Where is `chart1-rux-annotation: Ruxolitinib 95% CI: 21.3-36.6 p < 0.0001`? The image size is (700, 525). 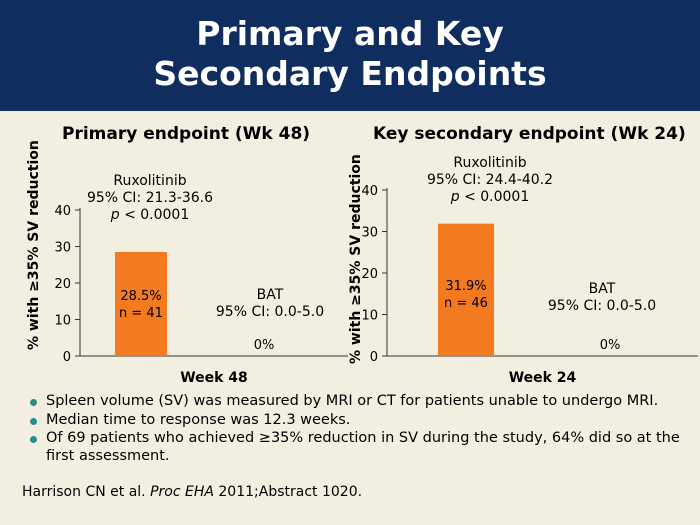
chart1-rux-annotation: Ruxolitinib 95% CI: 21.3-36.6 p < 0.0001 is located at coordinates (150, 198).